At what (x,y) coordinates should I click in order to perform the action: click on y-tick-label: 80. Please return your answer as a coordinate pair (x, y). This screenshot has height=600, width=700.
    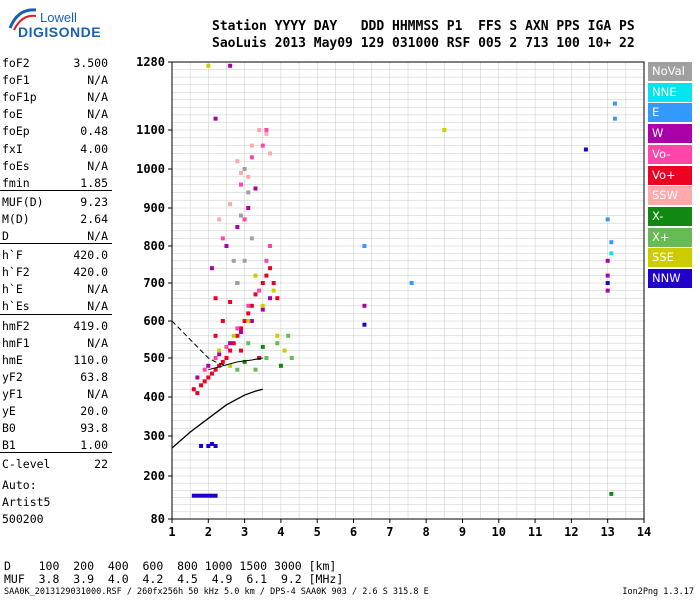
    Looking at the image, I should click on (158, 519).